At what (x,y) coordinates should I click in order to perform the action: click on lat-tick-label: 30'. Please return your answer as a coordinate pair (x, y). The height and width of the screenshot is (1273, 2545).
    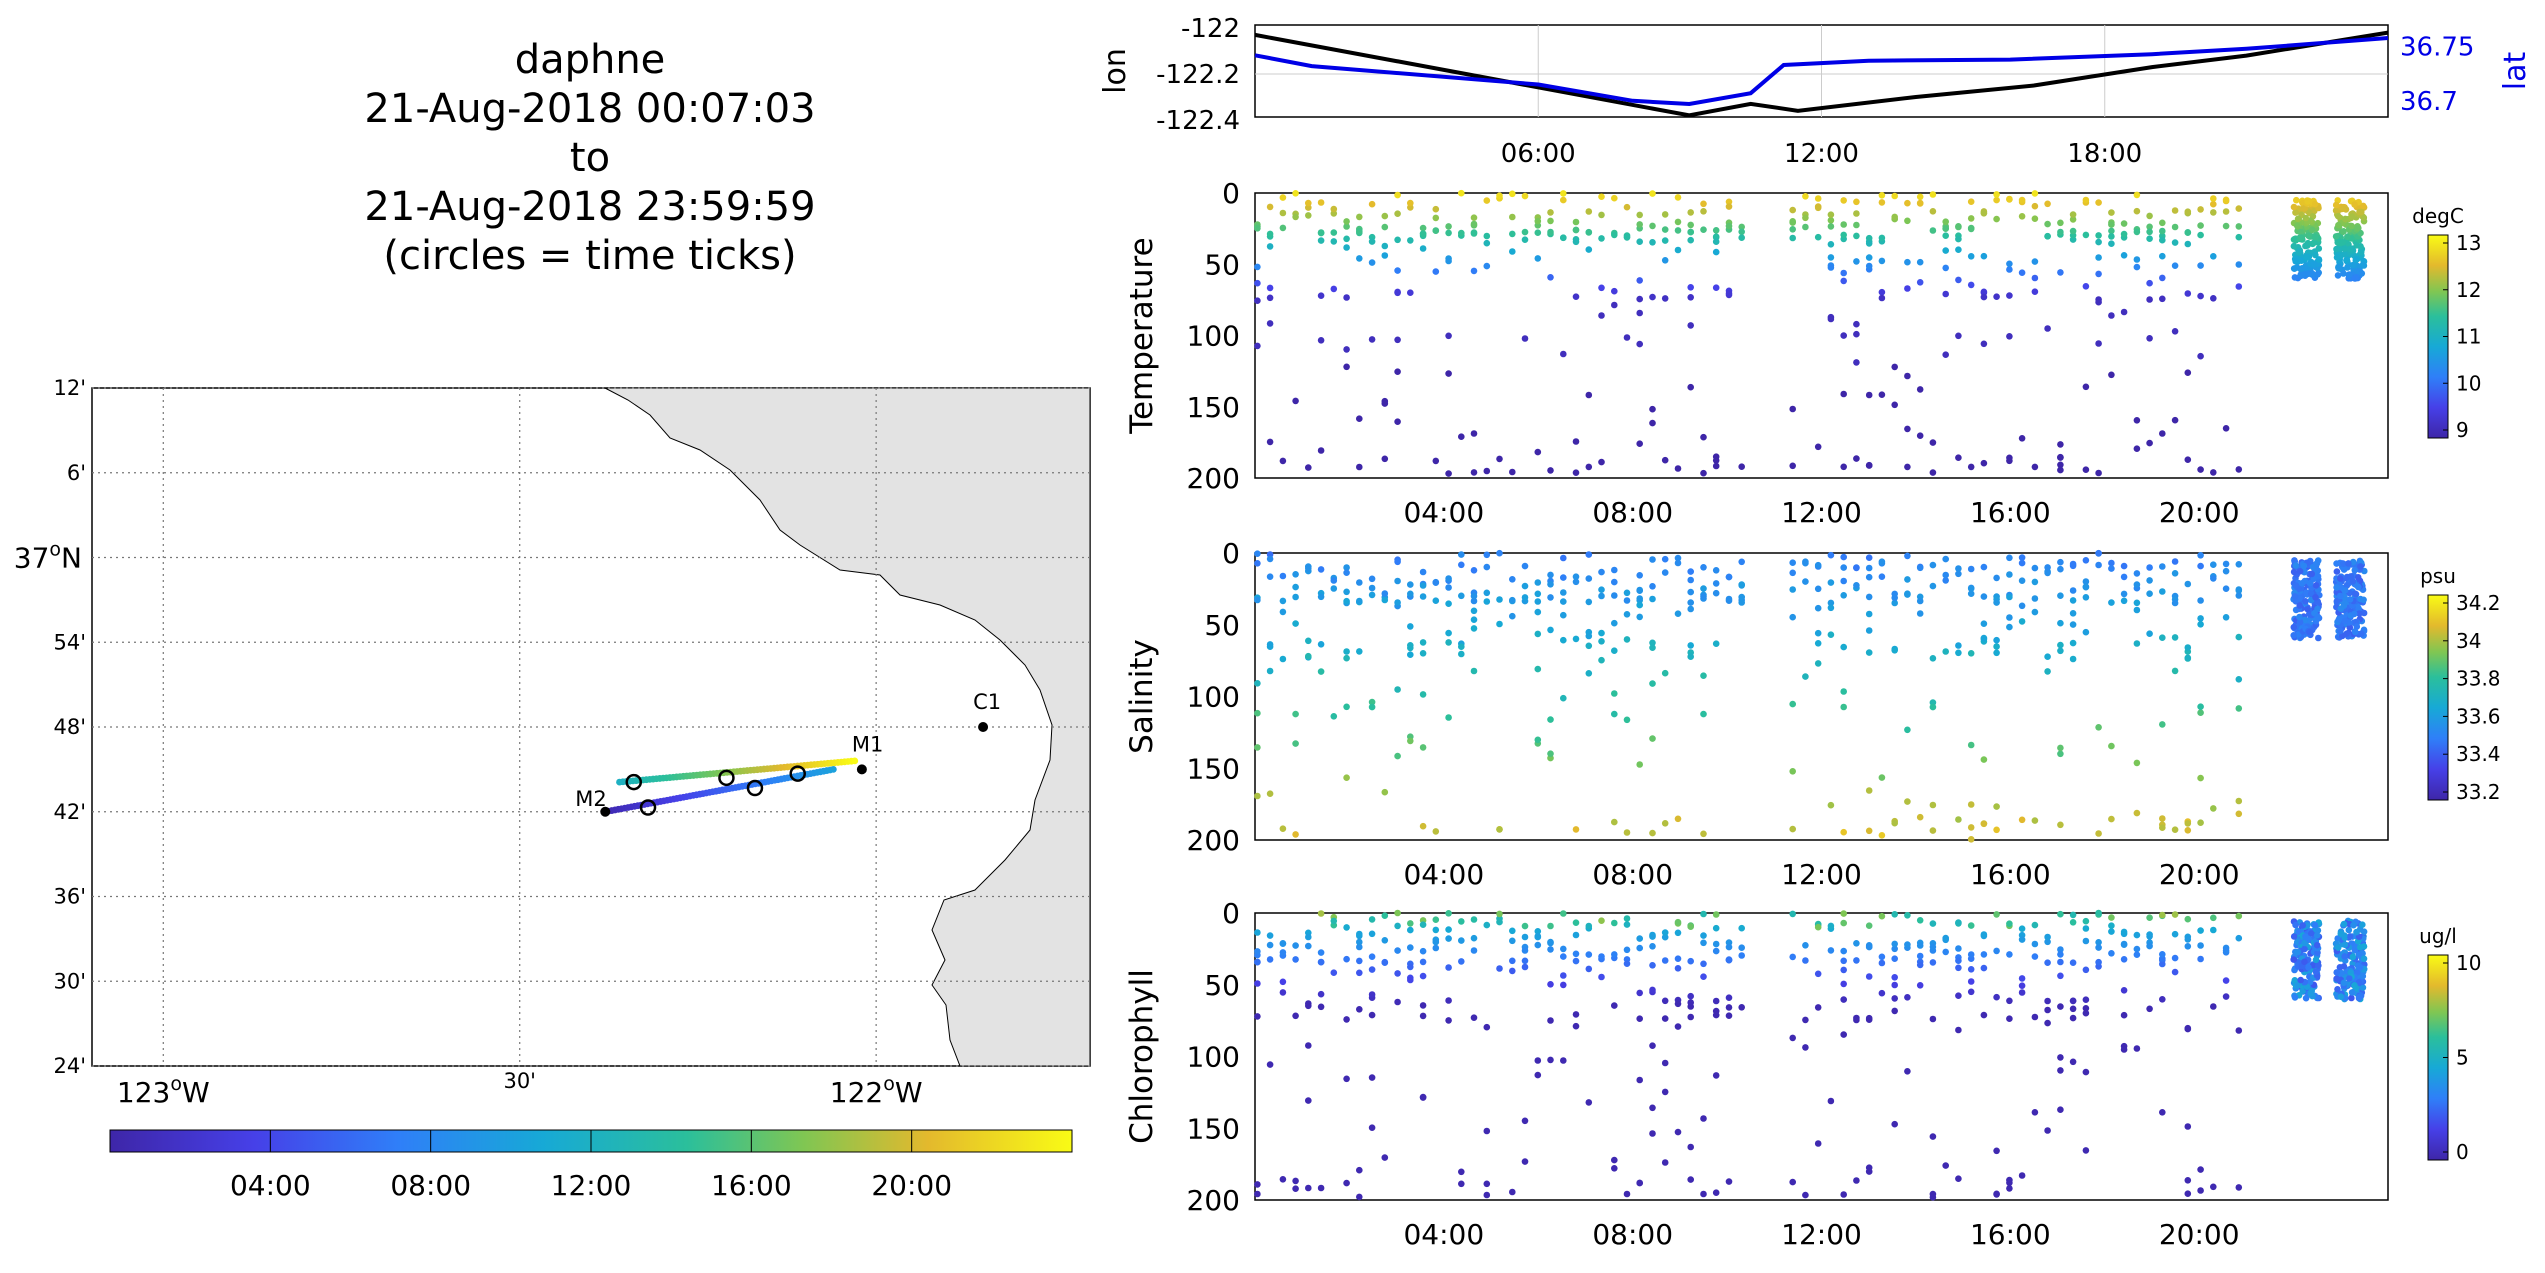
    Looking at the image, I should click on (70, 981).